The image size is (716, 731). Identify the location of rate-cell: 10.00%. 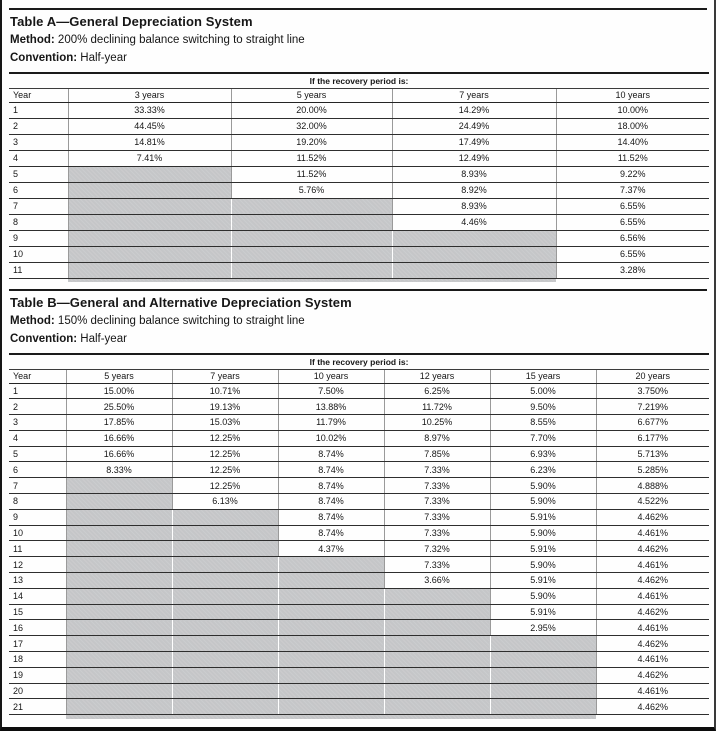
(632, 110).